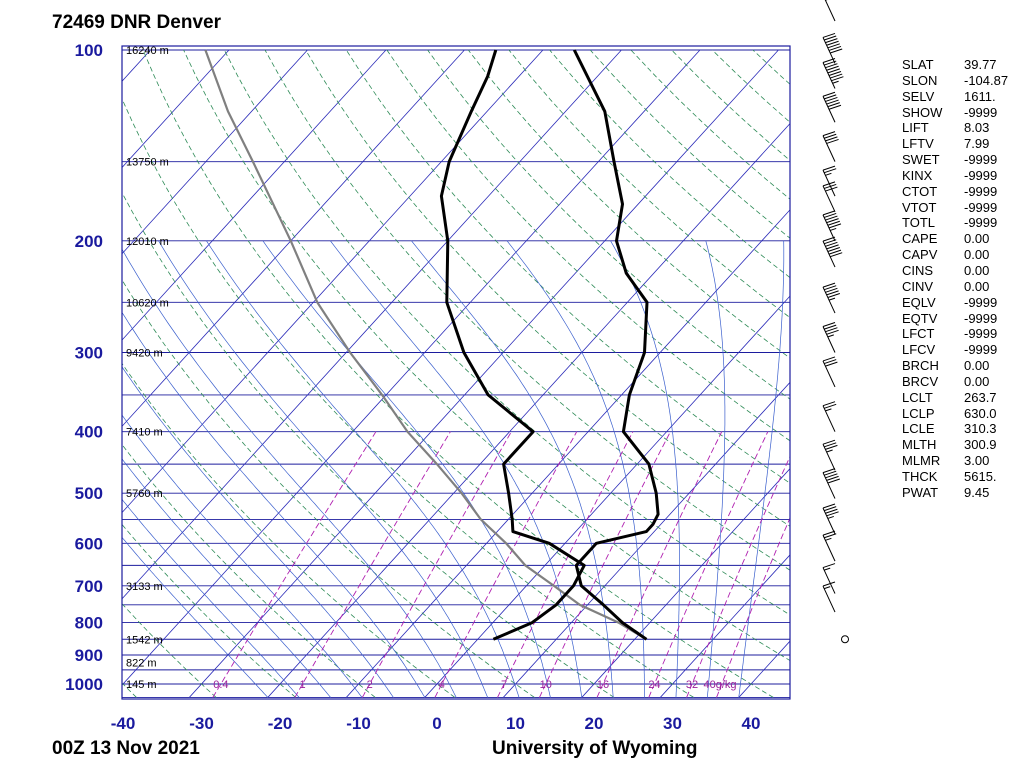 The image size is (1024, 776). Describe the element at coordinates (977, 270) in the screenshot. I see `index-value: 0.00` at that location.